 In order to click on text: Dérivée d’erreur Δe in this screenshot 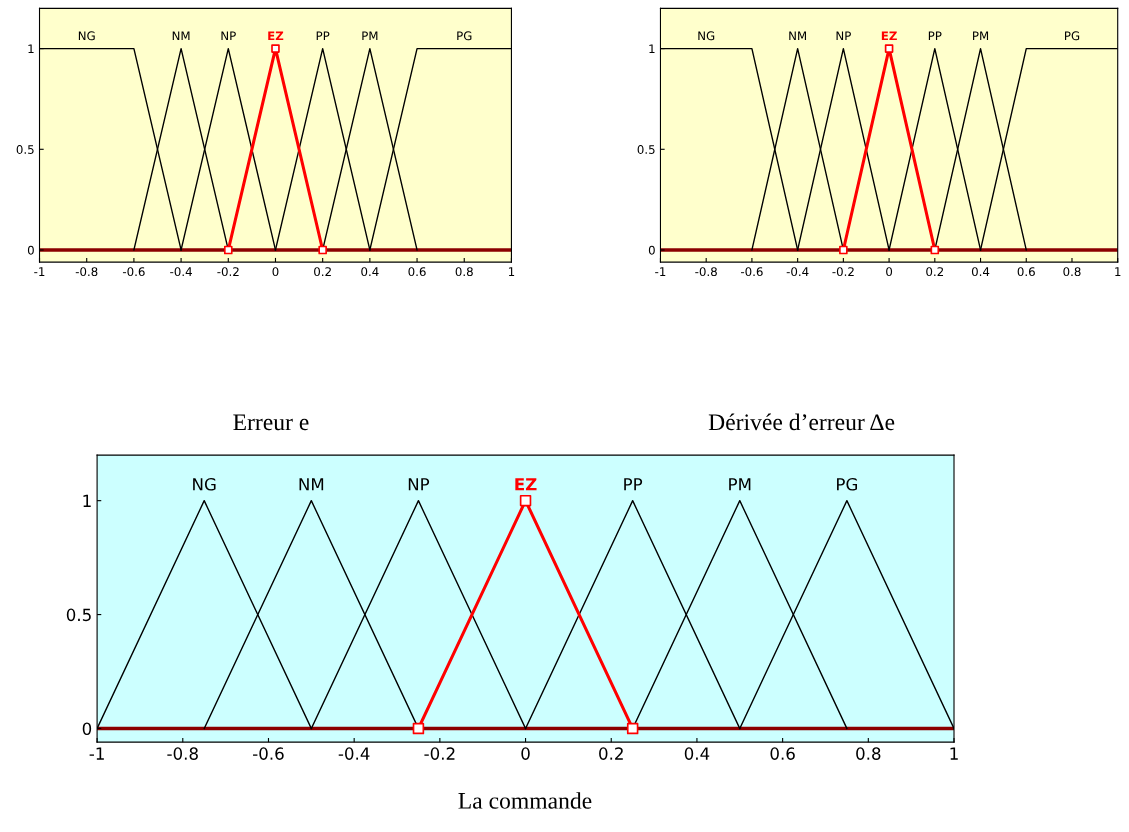, I will do `click(801, 422)`.